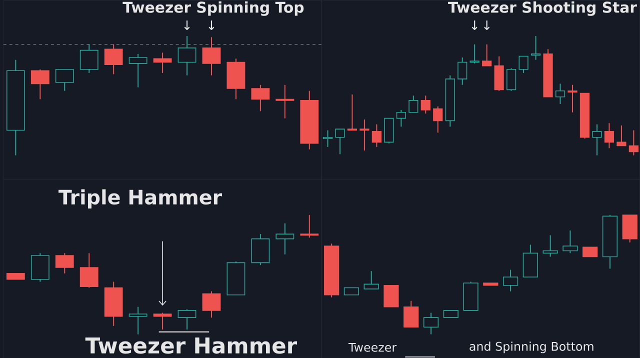 Image resolution: width=640 pixels, height=358 pixels. I want to click on text: Tweezer, so click(372, 347).